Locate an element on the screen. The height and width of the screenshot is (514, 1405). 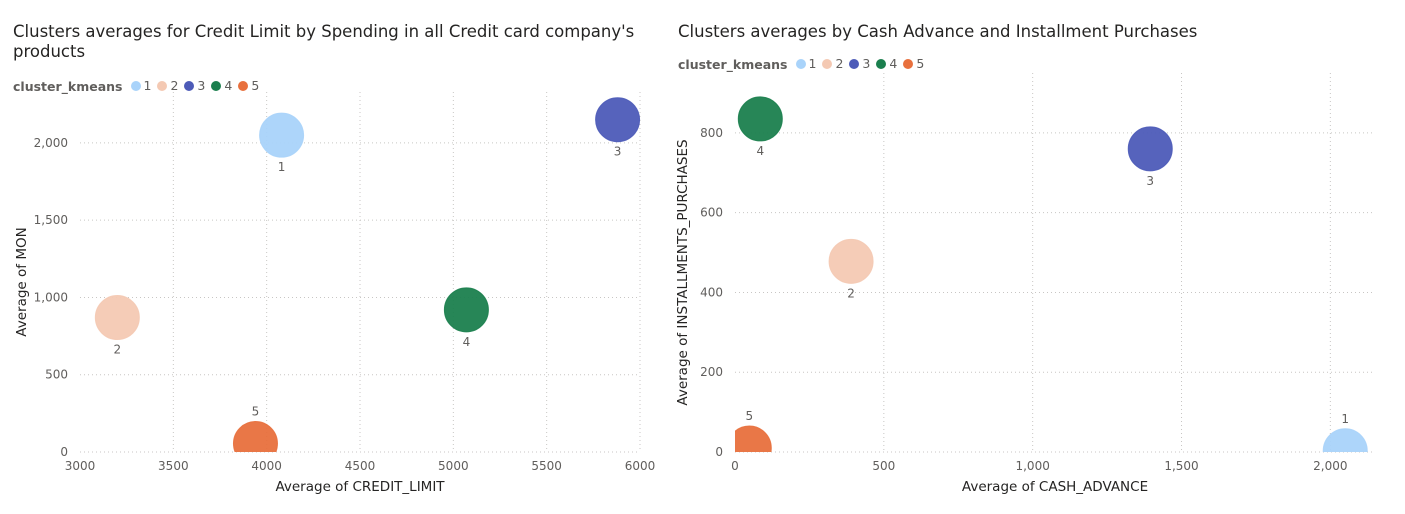
x-tick-label: 1,000 is located at coordinates (1032, 466).